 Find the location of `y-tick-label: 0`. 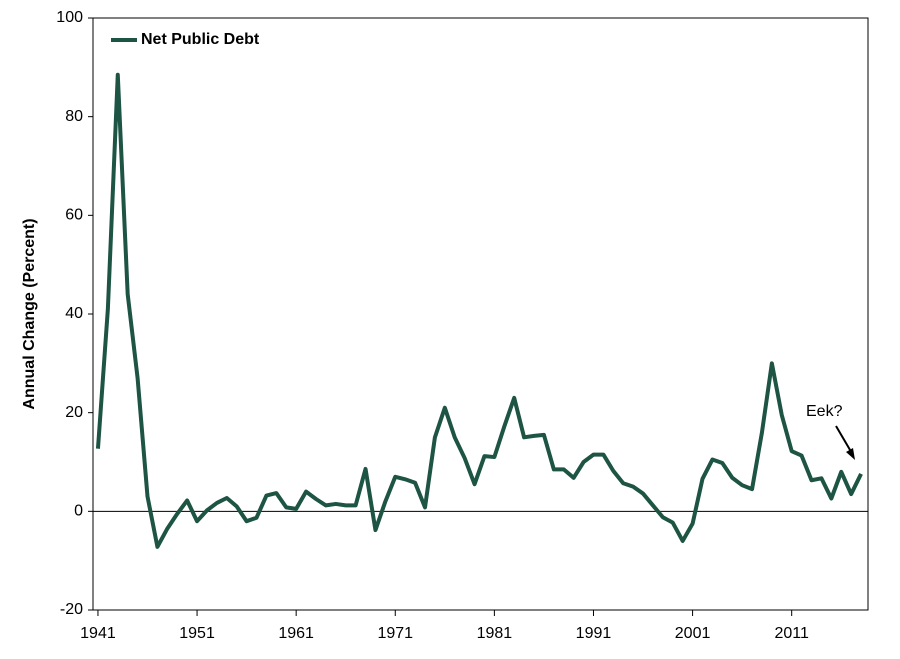

y-tick-label: 0 is located at coordinates (78, 511).